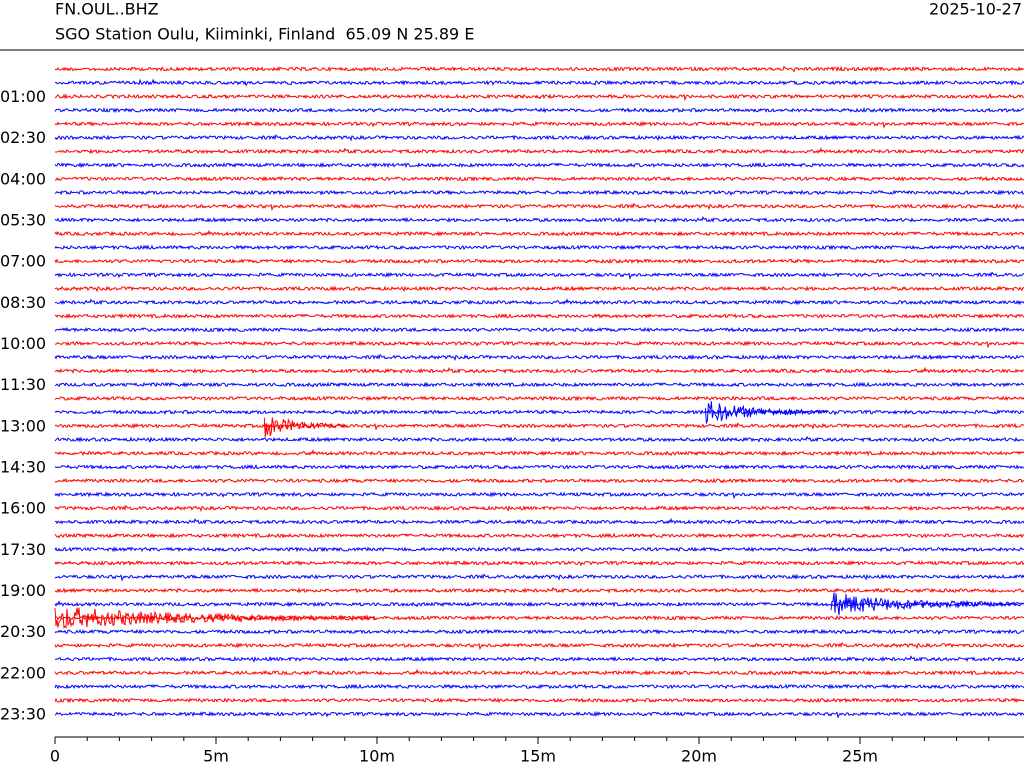  Describe the element at coordinates (23, 96) in the screenshot. I see `y-tick-label: 01:00` at that location.